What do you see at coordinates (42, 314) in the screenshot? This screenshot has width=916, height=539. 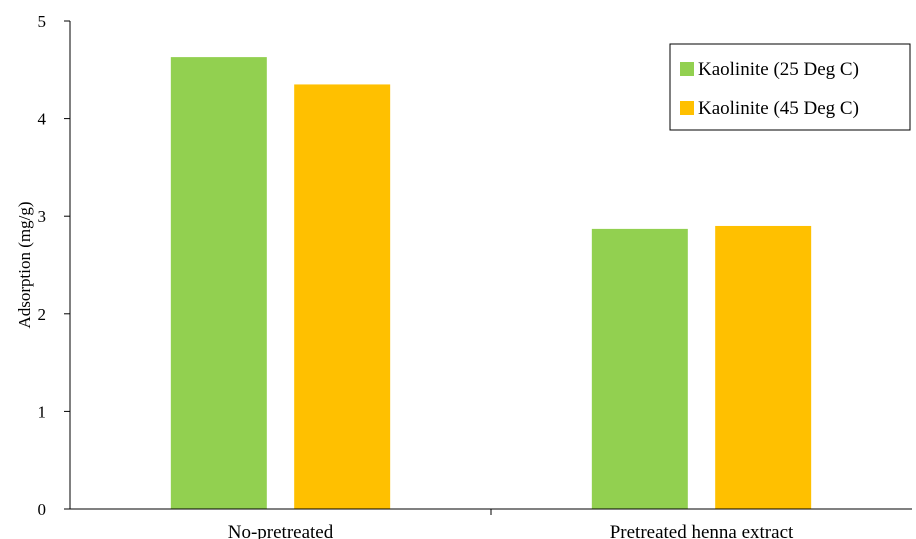 I see `y-tick-label: 2` at bounding box center [42, 314].